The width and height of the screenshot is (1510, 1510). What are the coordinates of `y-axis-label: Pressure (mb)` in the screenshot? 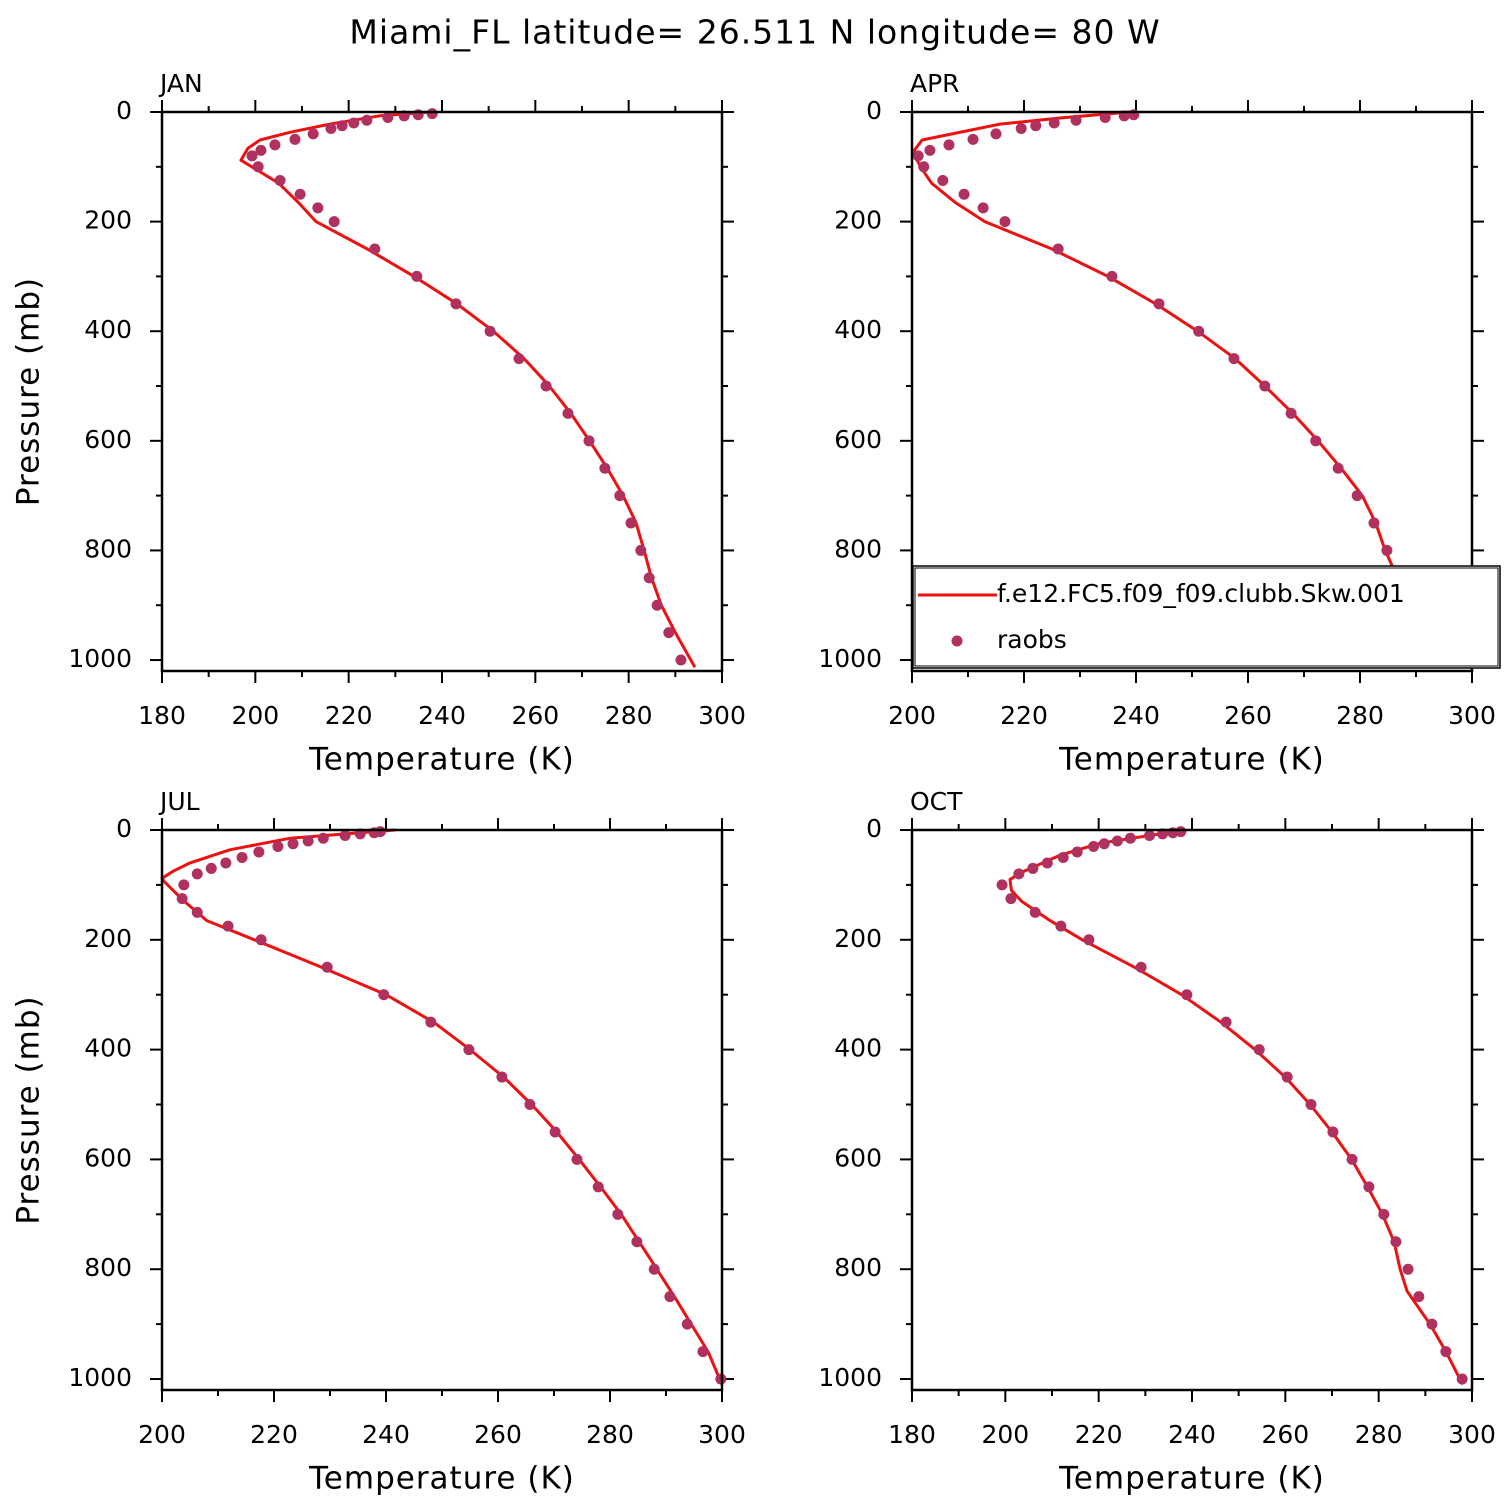 It's located at (29, 391).